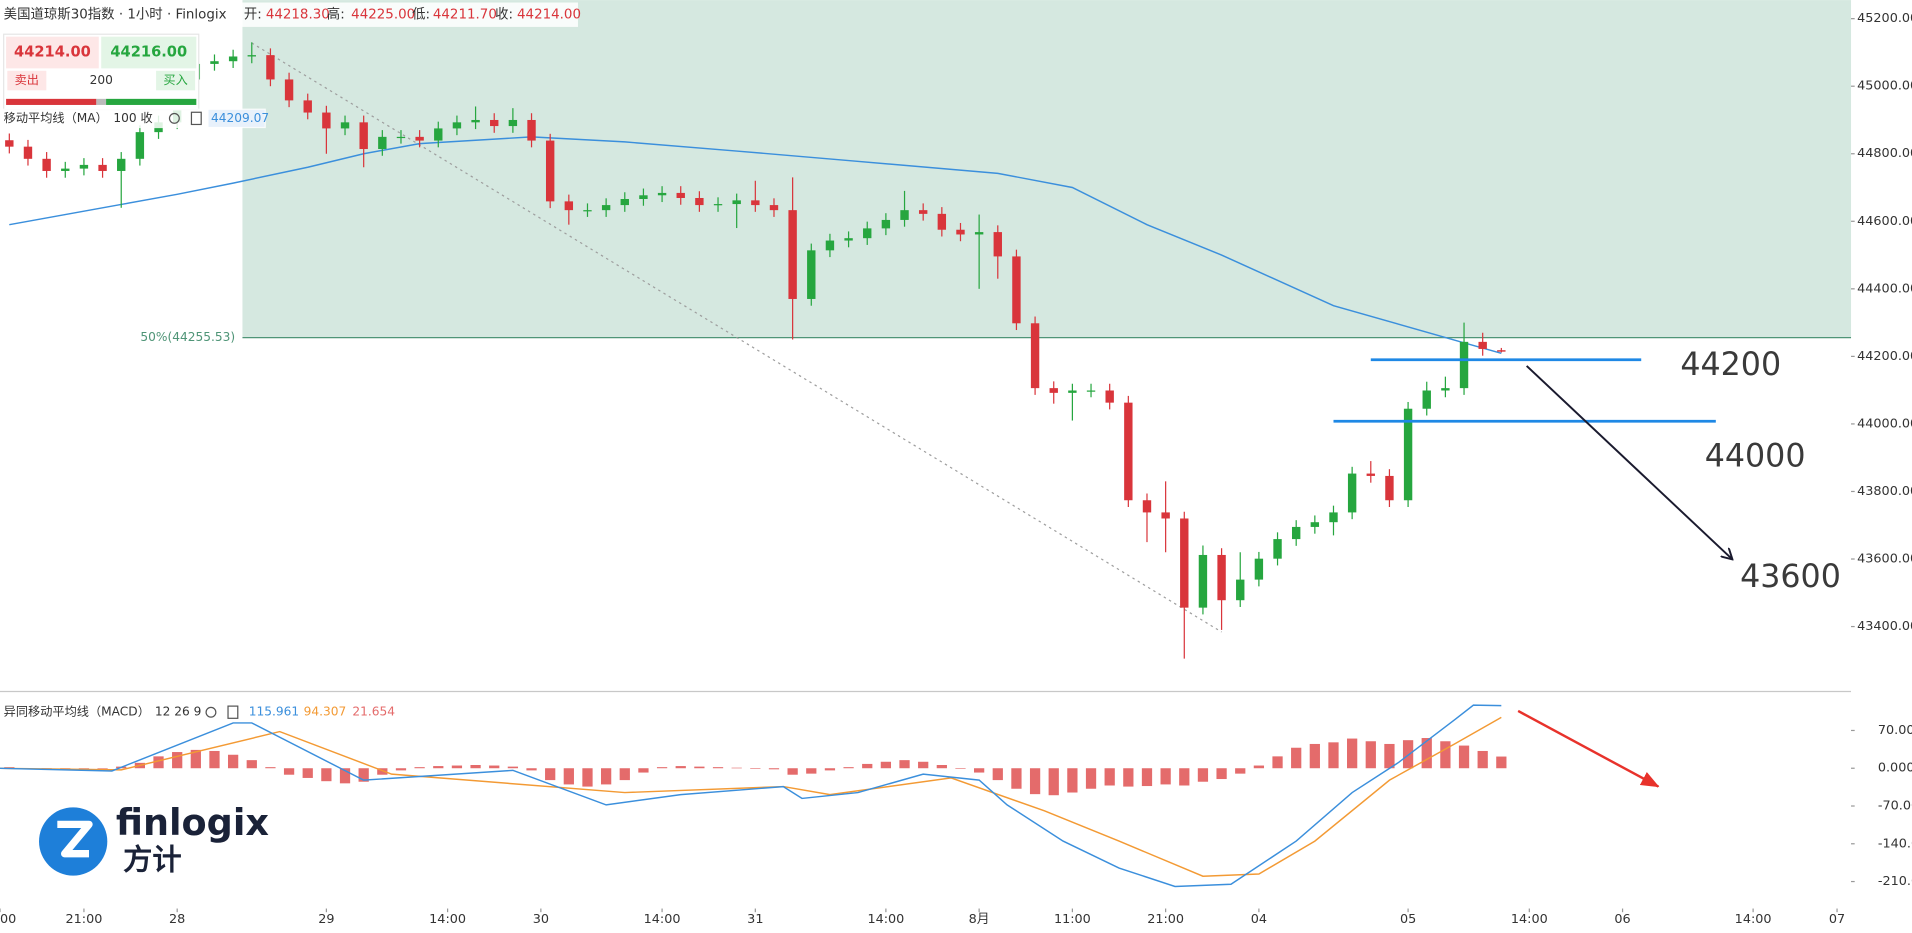 The image size is (1912, 933). Describe the element at coordinates (187, 337) in the screenshot. I see `fib-label: 50%(44255.53)` at that location.